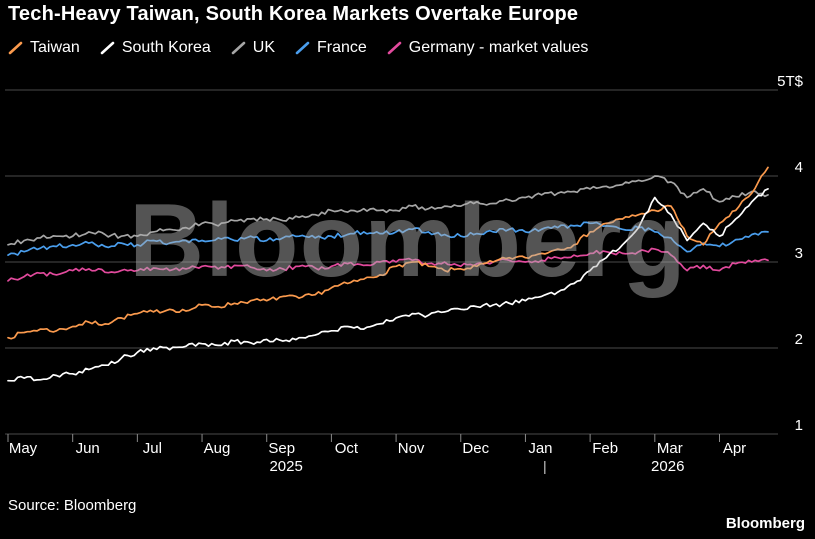 This screenshot has height=539, width=815. I want to click on legend-item-south-korea: South Korea, so click(155, 48).